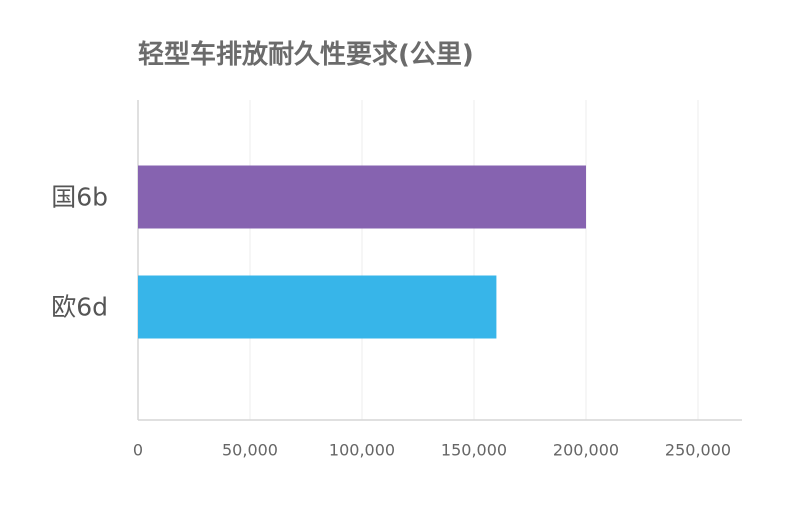 The height and width of the screenshot is (518, 800). What do you see at coordinates (586, 450) in the screenshot?
I see `x-tick-label: 200,000` at bounding box center [586, 450].